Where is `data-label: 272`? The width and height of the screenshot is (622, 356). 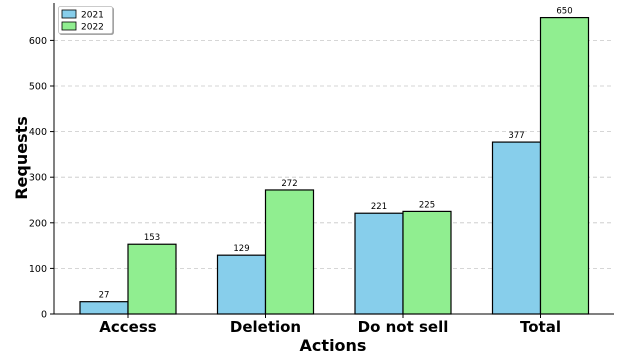
data-label: 272 is located at coordinates (289, 184).